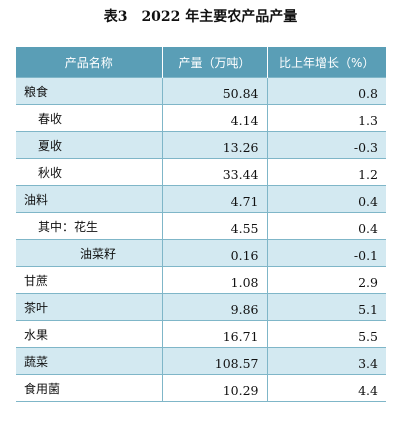 This screenshot has width=401, height=421. What do you see at coordinates (89, 361) in the screenshot?
I see `product-name: 蔬菜` at bounding box center [89, 361].